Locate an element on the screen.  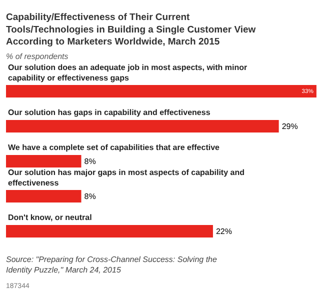
y-tick-label: We have a complete set of capabilities that are effective is located at coordinates (114, 147).